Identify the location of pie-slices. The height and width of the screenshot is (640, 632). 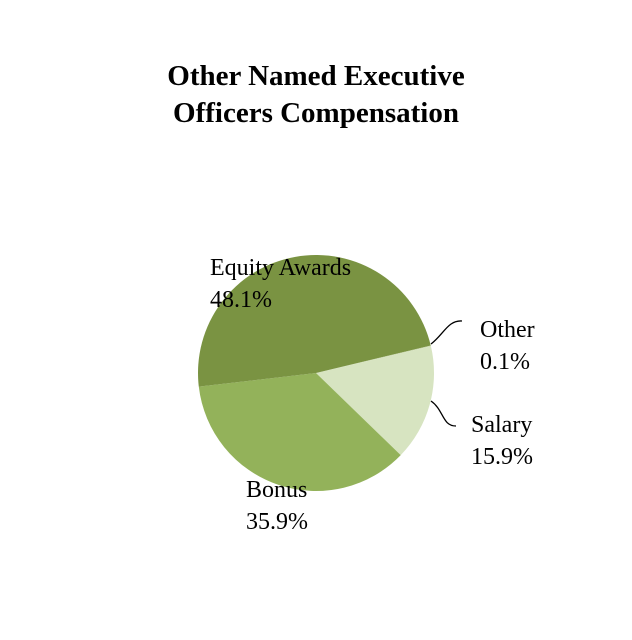
(316, 373).